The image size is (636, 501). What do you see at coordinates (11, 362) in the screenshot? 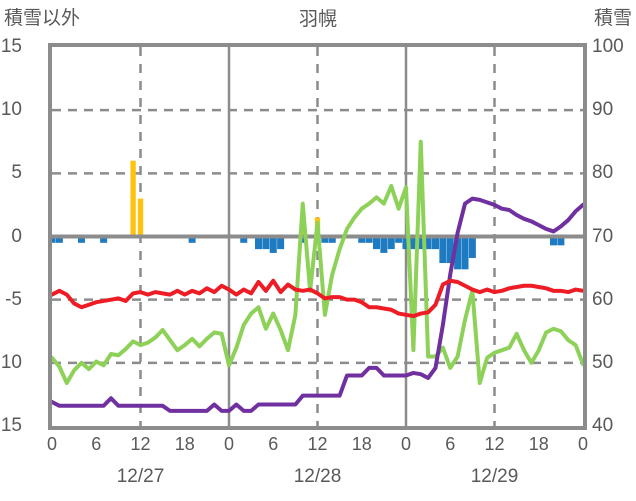
I see `y-left-tick: -10` at bounding box center [11, 362].